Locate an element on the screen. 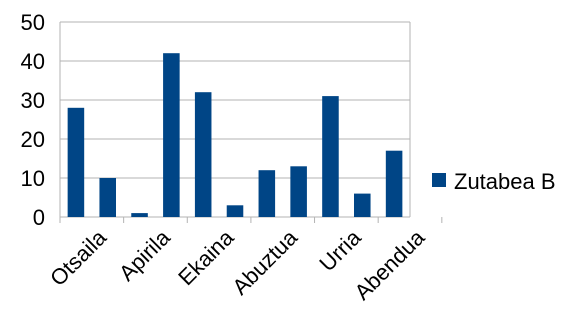 The image size is (577, 320). y-tick-label: 30 is located at coordinates (33, 100).